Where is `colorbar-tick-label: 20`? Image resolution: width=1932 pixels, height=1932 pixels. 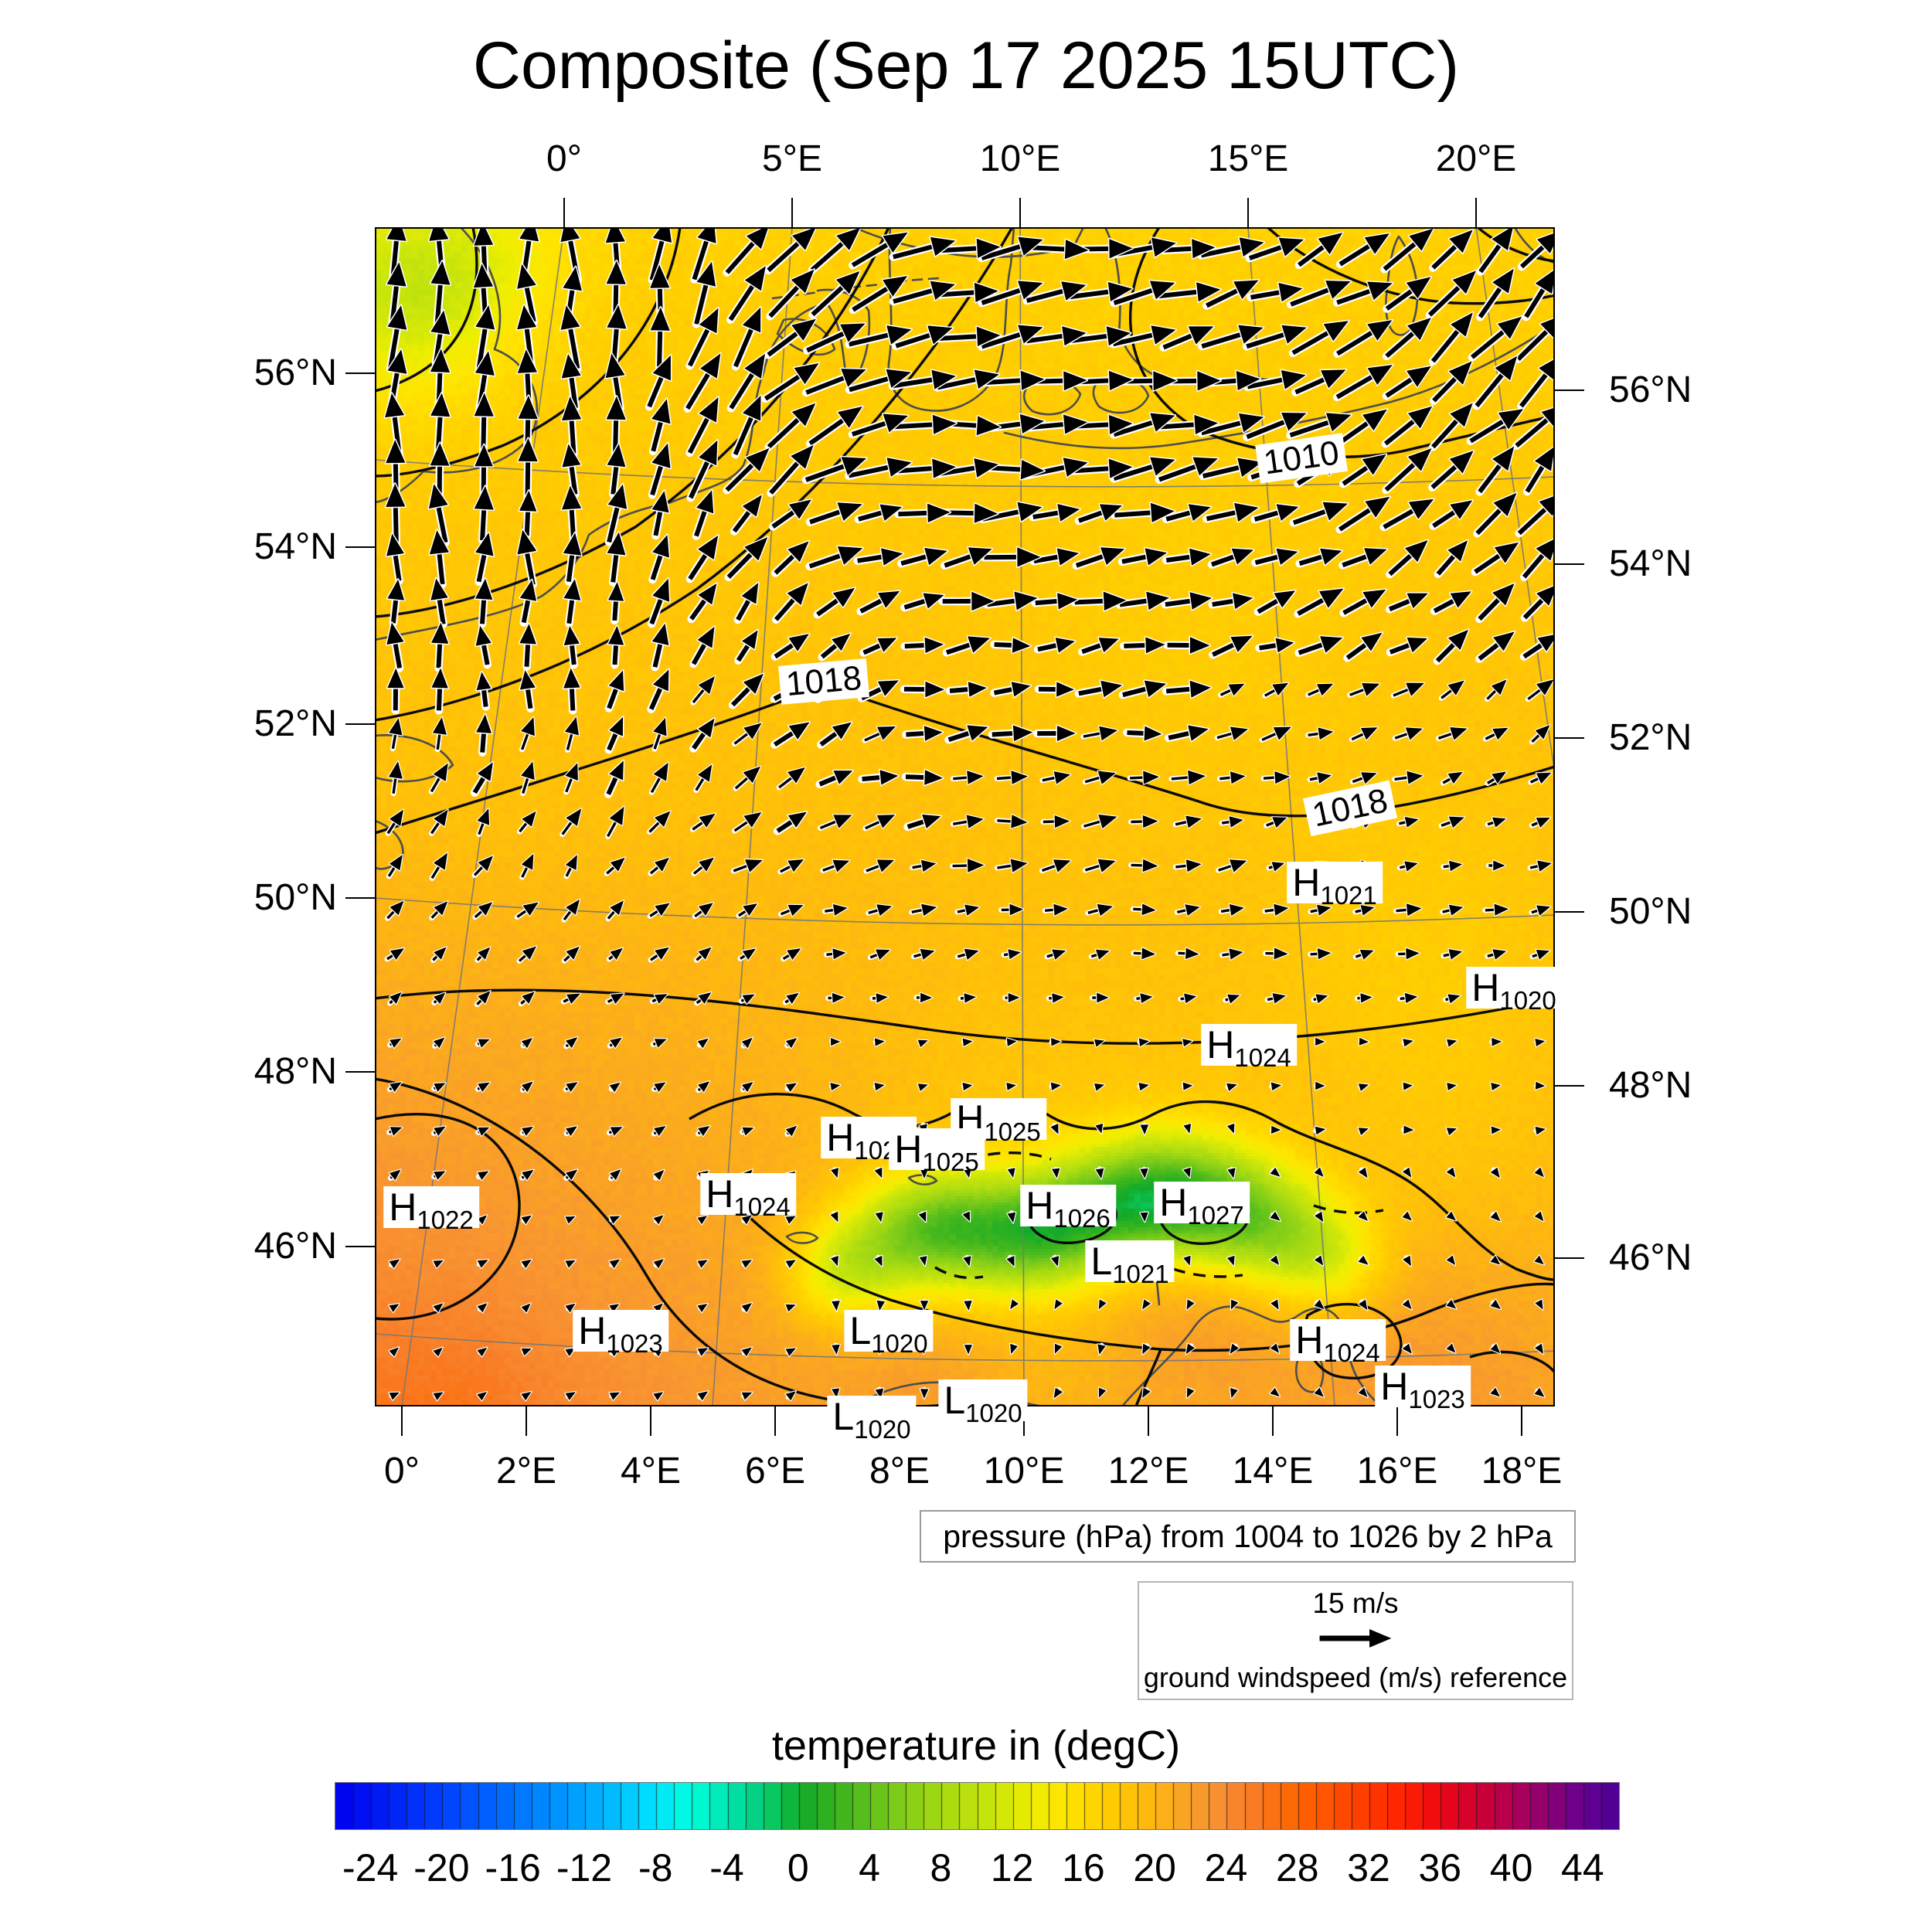
colorbar-tick-label: 20 is located at coordinates (1155, 1868).